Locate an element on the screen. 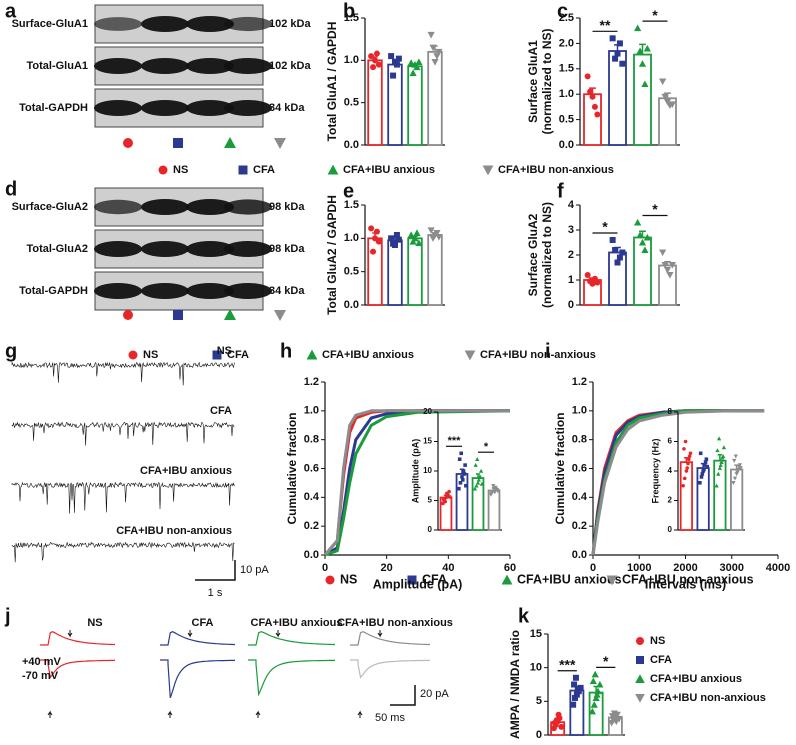 This screenshot has height=745, width=796. legend-label: CFA+IBU non-anxious is located at coordinates (688, 579).